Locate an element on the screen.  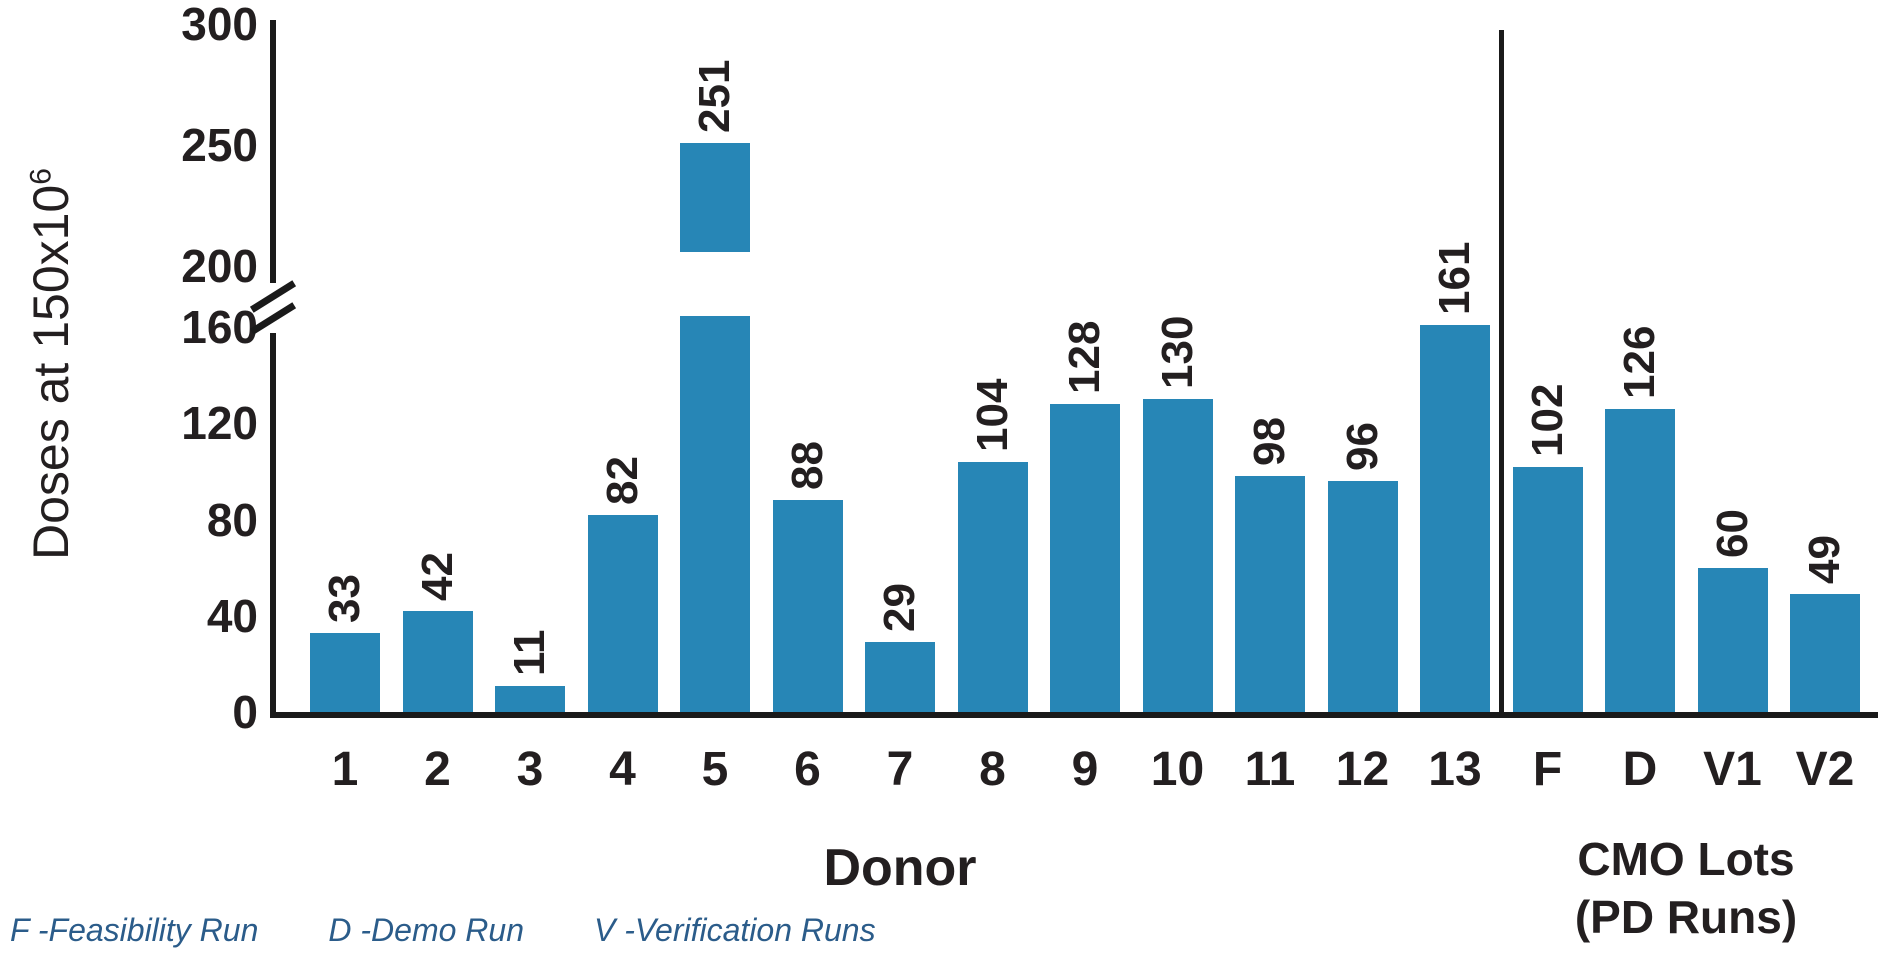
x-tick-label-D: D is located at coordinates (1640, 769).